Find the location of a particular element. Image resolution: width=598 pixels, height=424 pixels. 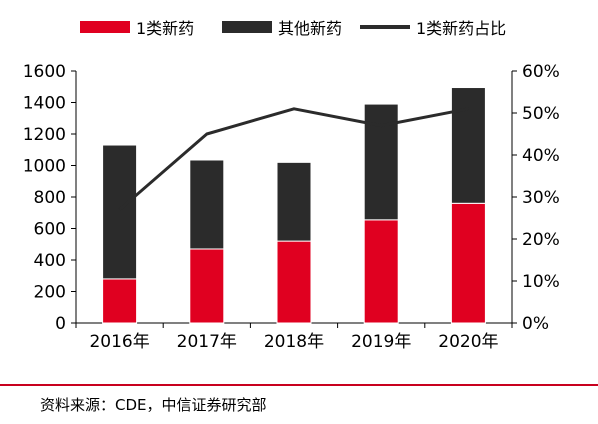

line-class1-share is located at coordinates (293, 159).